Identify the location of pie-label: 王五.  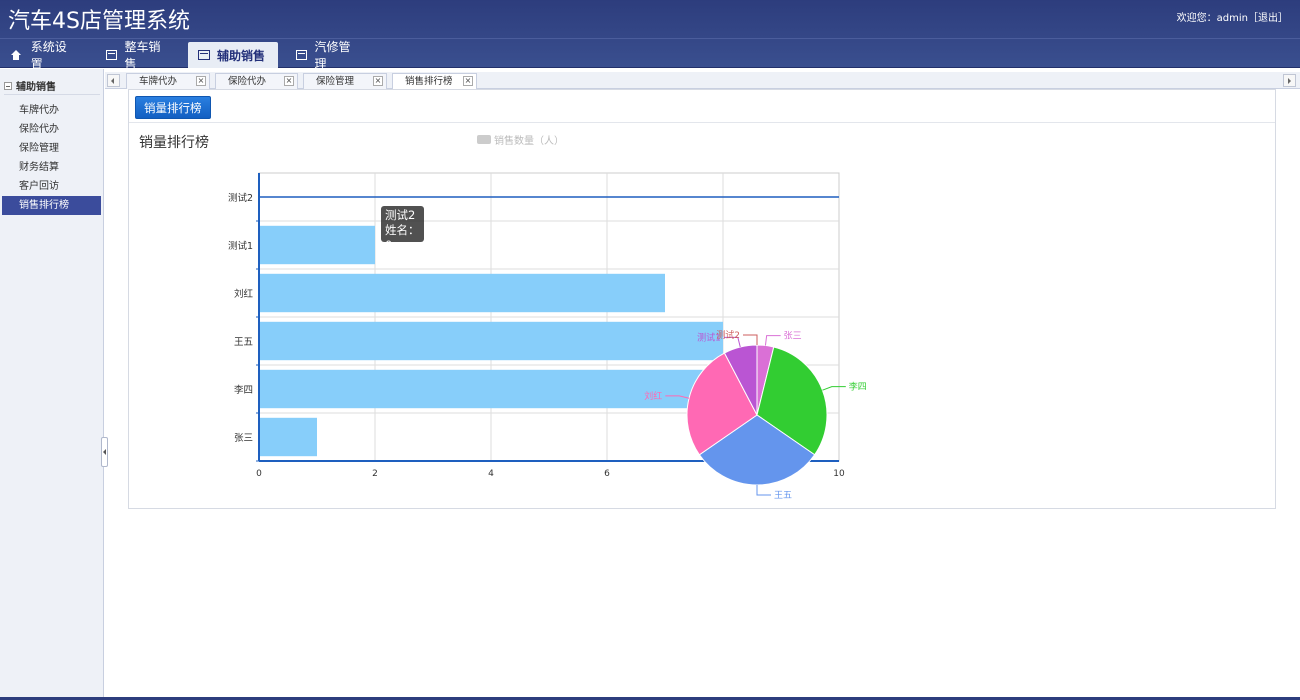
(783, 495).